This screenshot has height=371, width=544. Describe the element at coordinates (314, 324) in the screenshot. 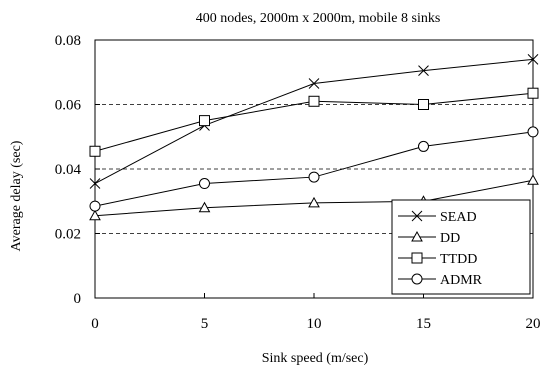

I see `x-tick-label-2: 10` at that location.